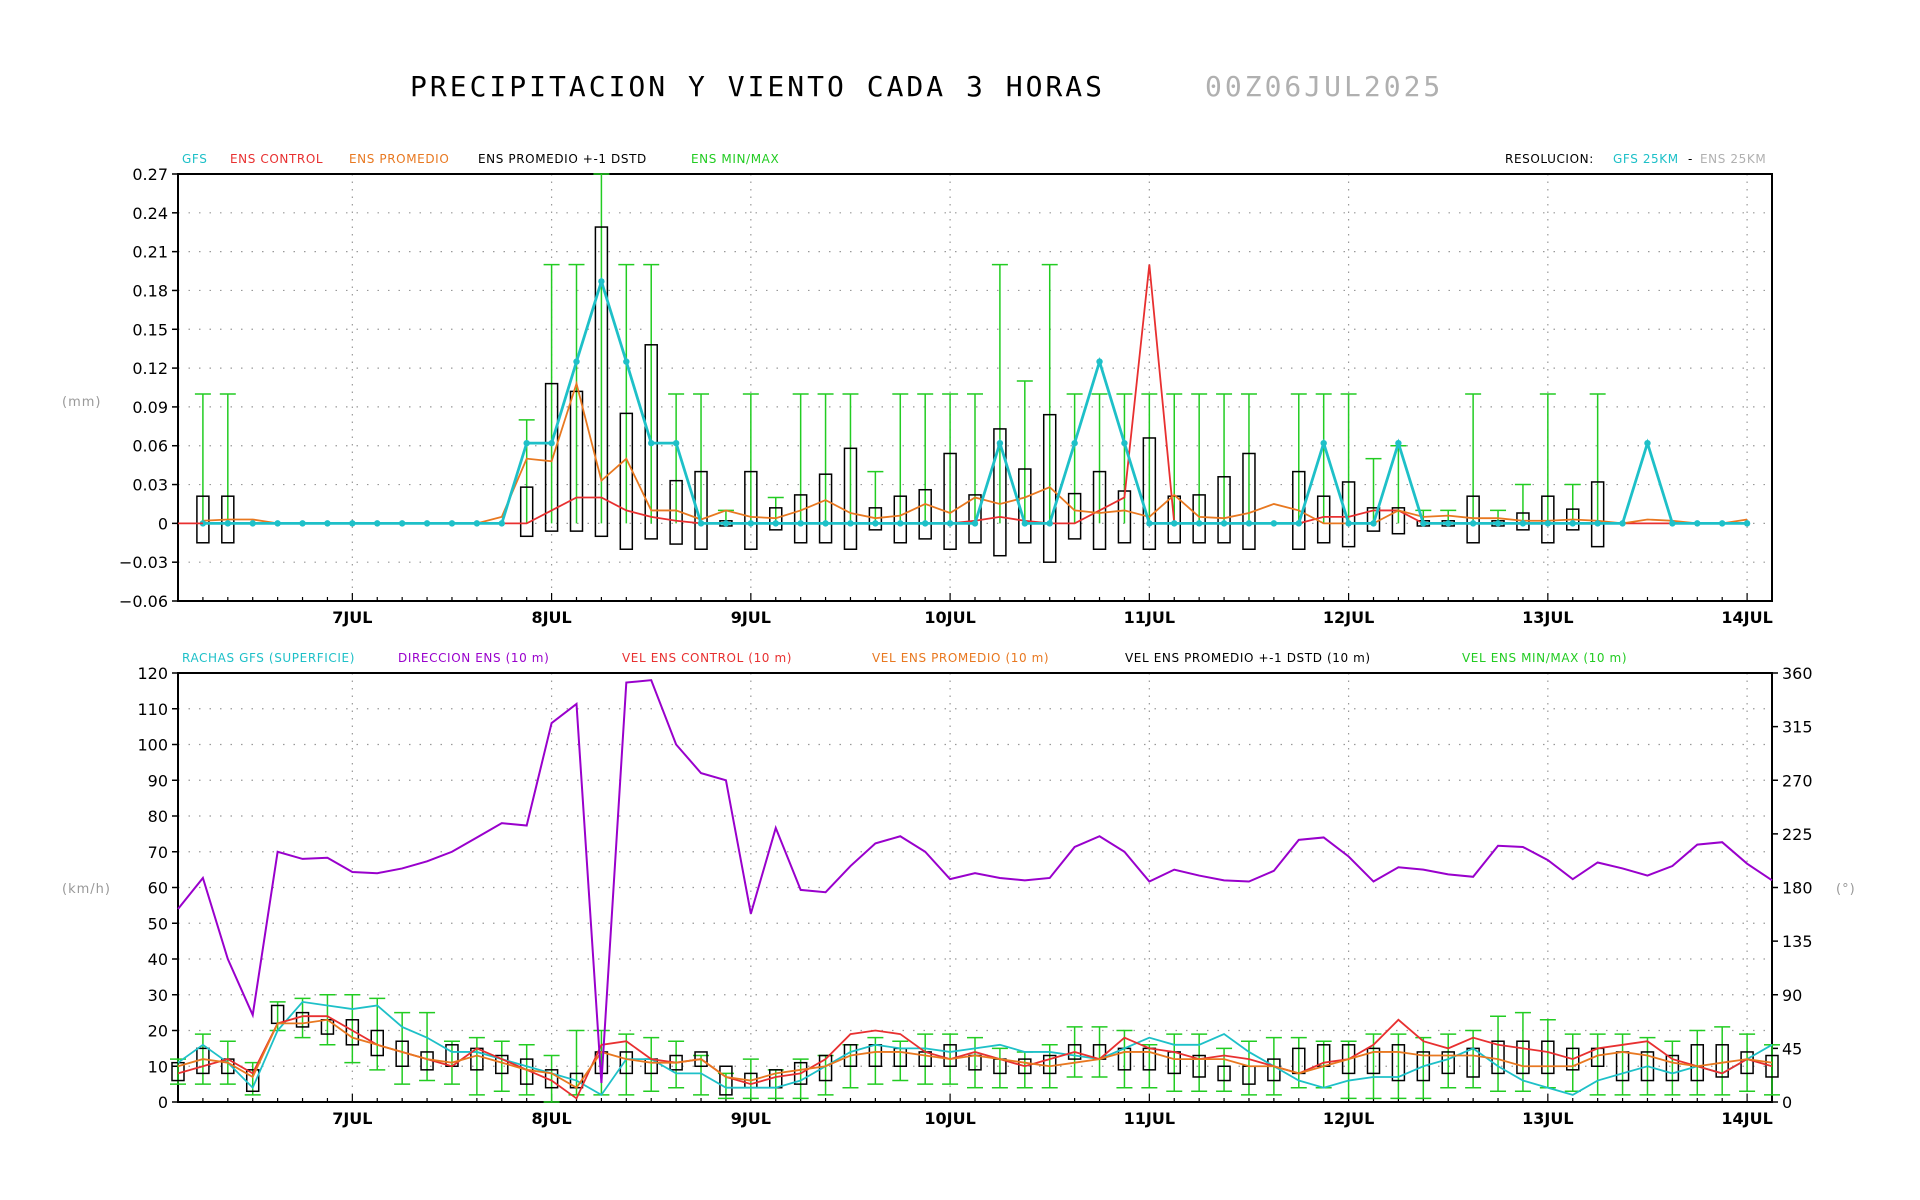 The image size is (1920, 1200). I want to click on wind-xtick-label-1: 8JUL, so click(551, 1118).